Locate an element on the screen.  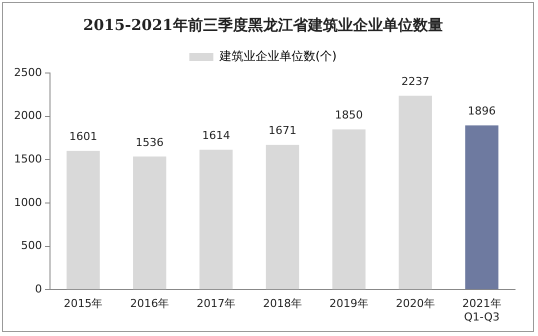
data-label: 1601 is located at coordinates (83, 137).